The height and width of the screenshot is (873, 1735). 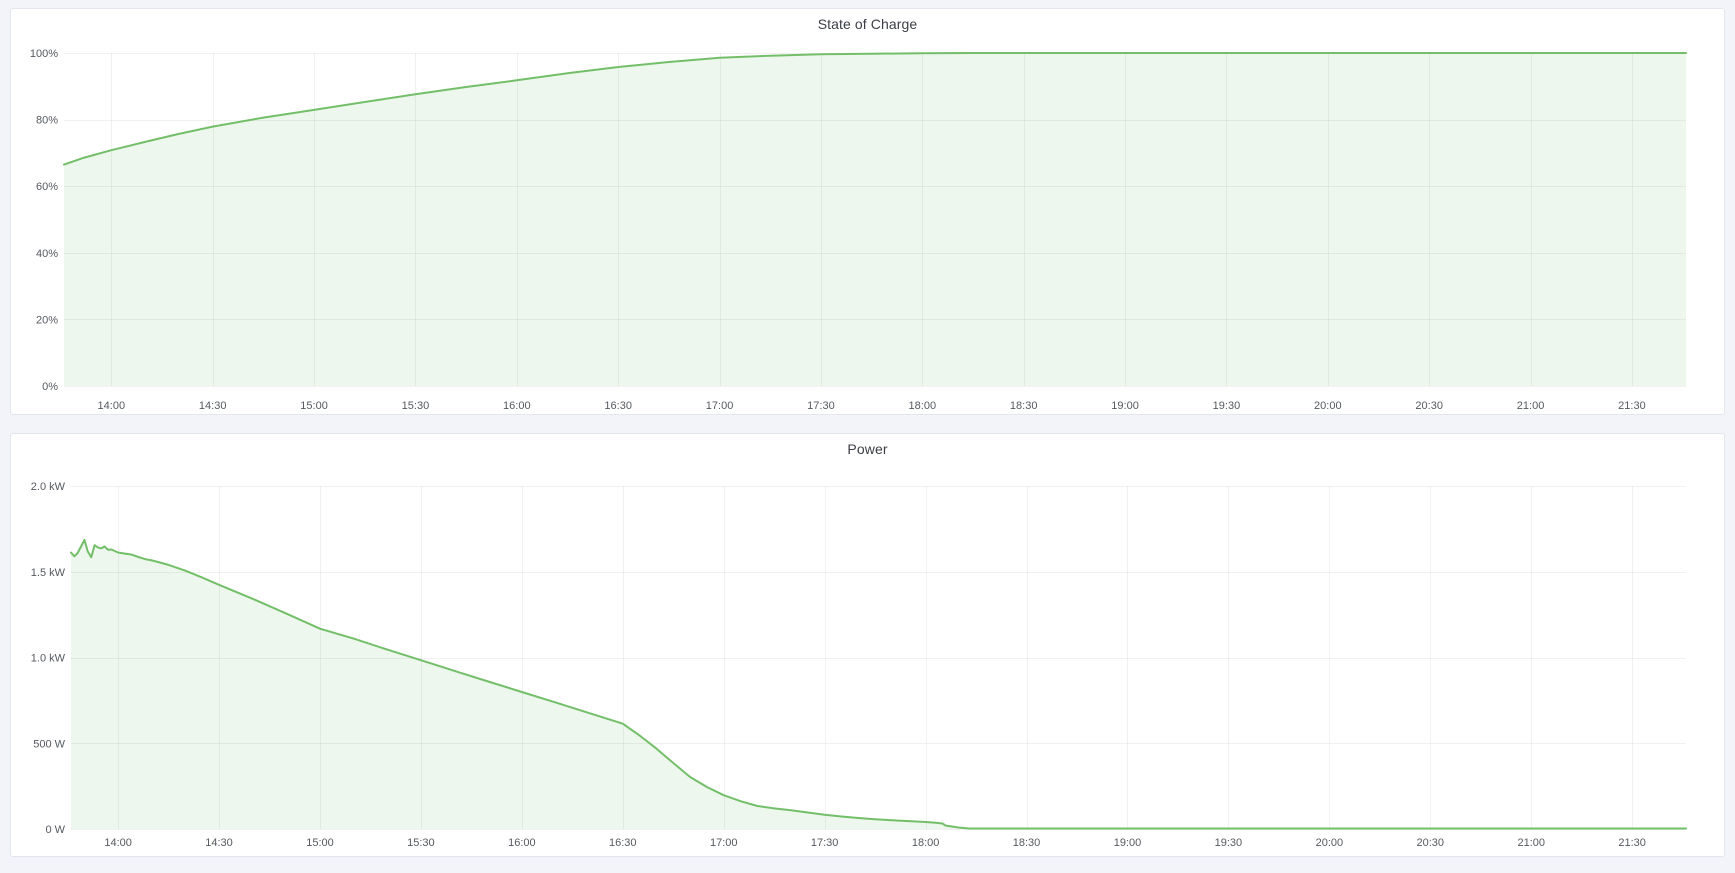 What do you see at coordinates (50, 387) in the screenshot?
I see `y-axis-tick-label: 0%` at bounding box center [50, 387].